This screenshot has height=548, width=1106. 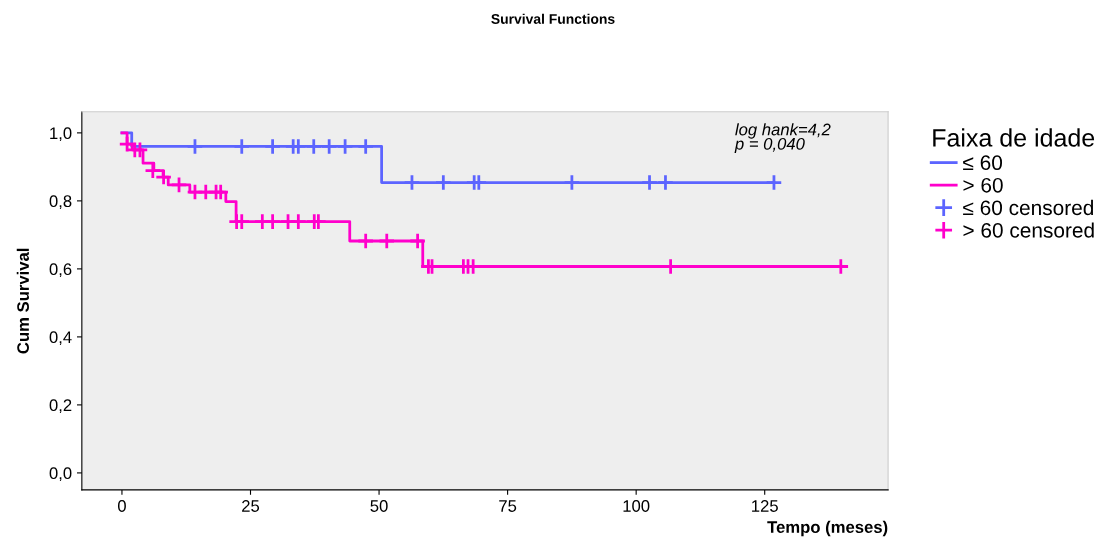 What do you see at coordinates (983, 163) in the screenshot?
I see `legend-label: ≤ 60` at bounding box center [983, 163].